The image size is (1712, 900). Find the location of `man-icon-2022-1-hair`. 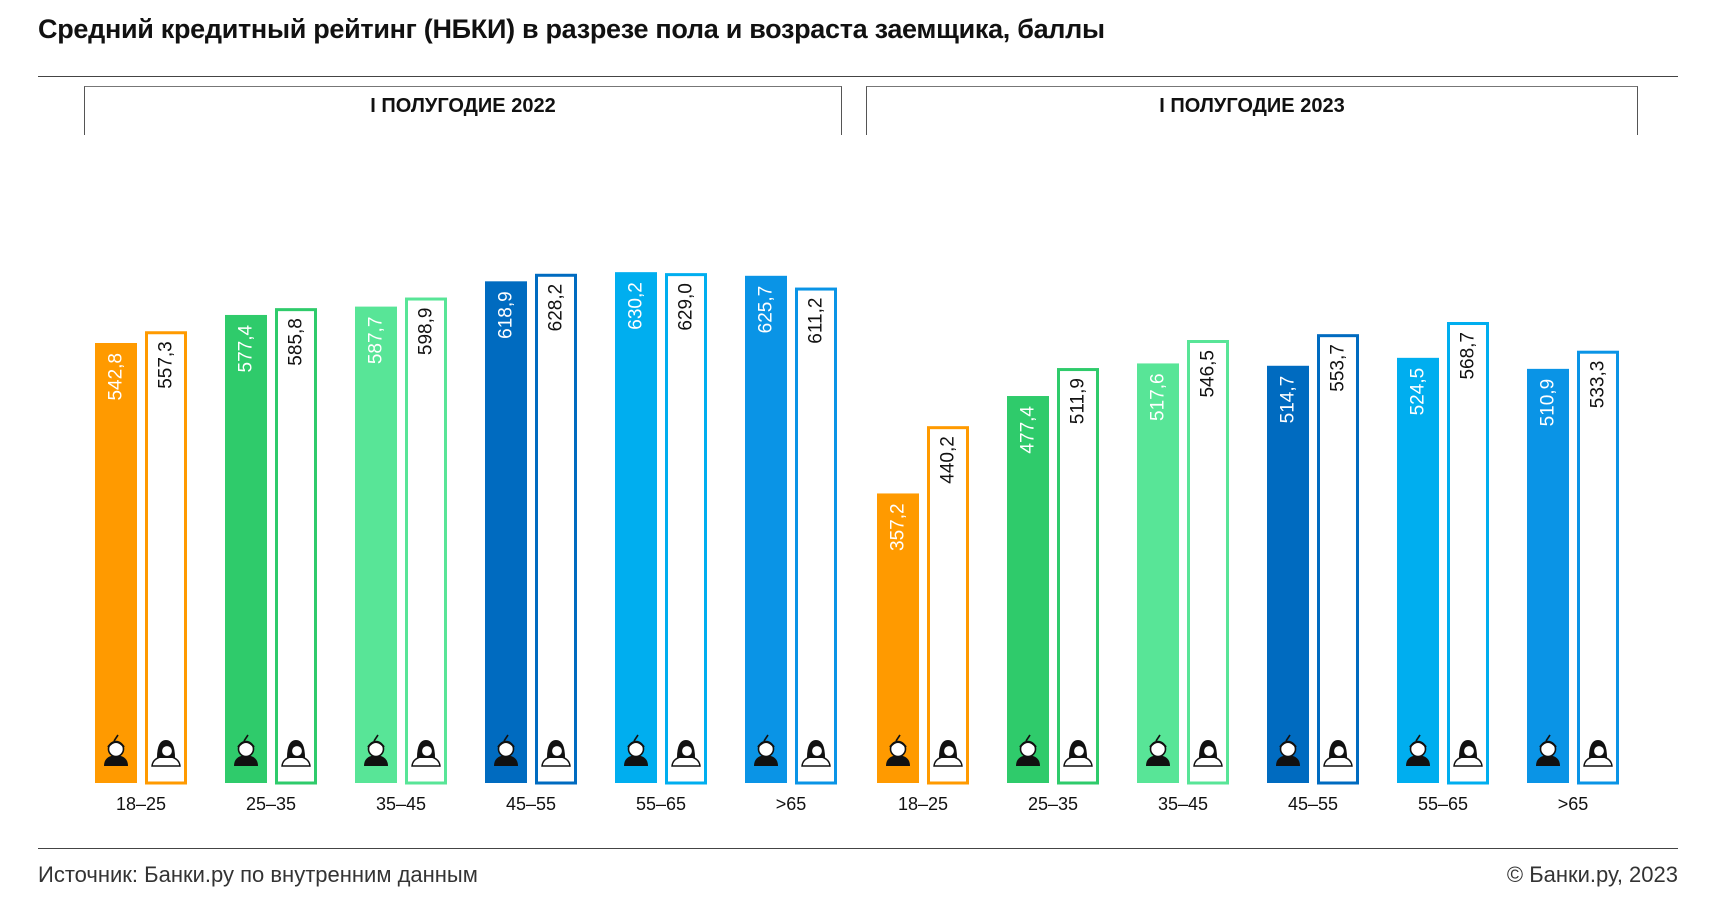

man-icon-2022-1-hair is located at coordinates (246, 744).